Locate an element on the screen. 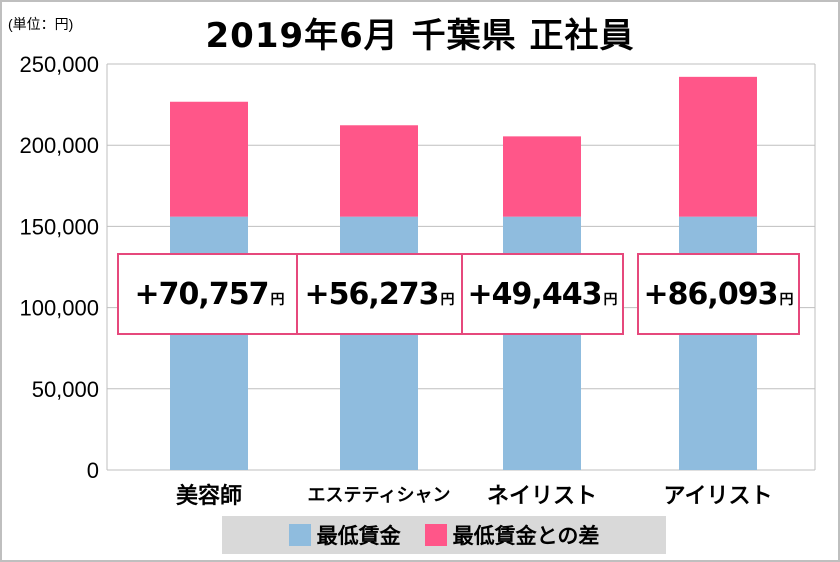 The image size is (840, 562). diff-callout: +49,443 円 is located at coordinates (542, 294).